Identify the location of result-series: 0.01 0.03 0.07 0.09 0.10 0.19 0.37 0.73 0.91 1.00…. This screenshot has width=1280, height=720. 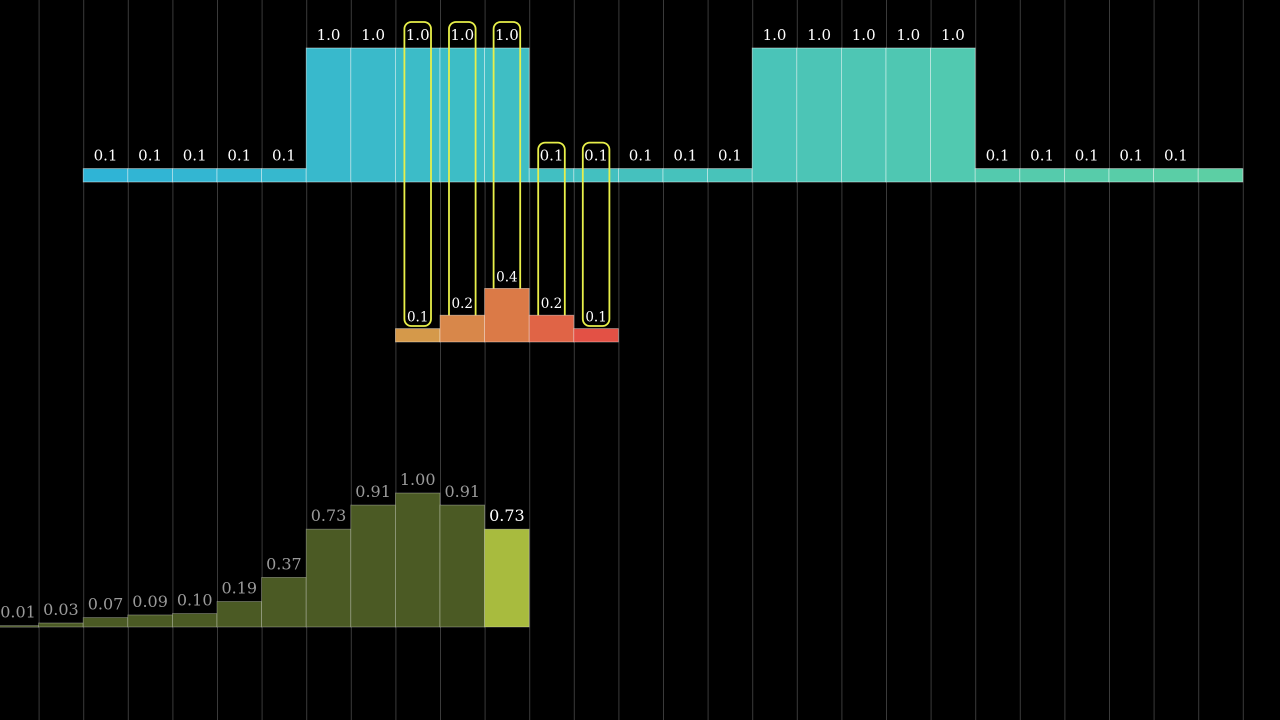
(265, 549).